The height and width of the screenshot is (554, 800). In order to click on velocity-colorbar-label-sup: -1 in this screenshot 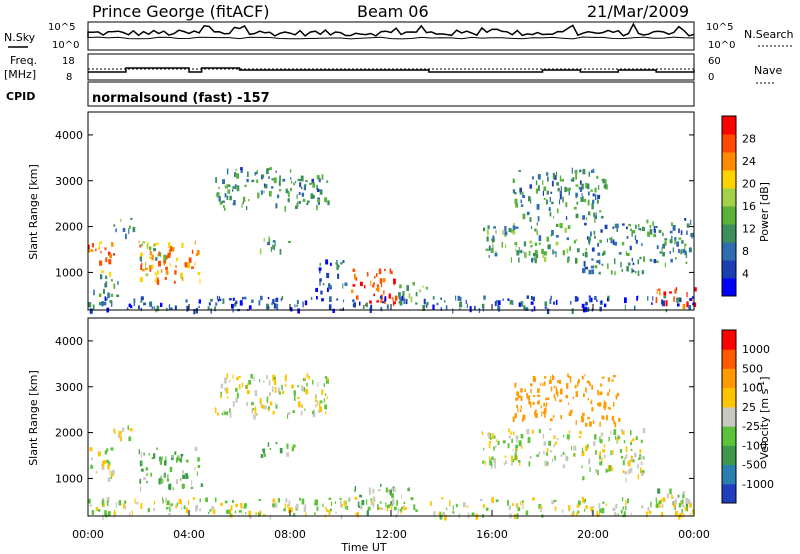, I will do `click(761, 385)`.